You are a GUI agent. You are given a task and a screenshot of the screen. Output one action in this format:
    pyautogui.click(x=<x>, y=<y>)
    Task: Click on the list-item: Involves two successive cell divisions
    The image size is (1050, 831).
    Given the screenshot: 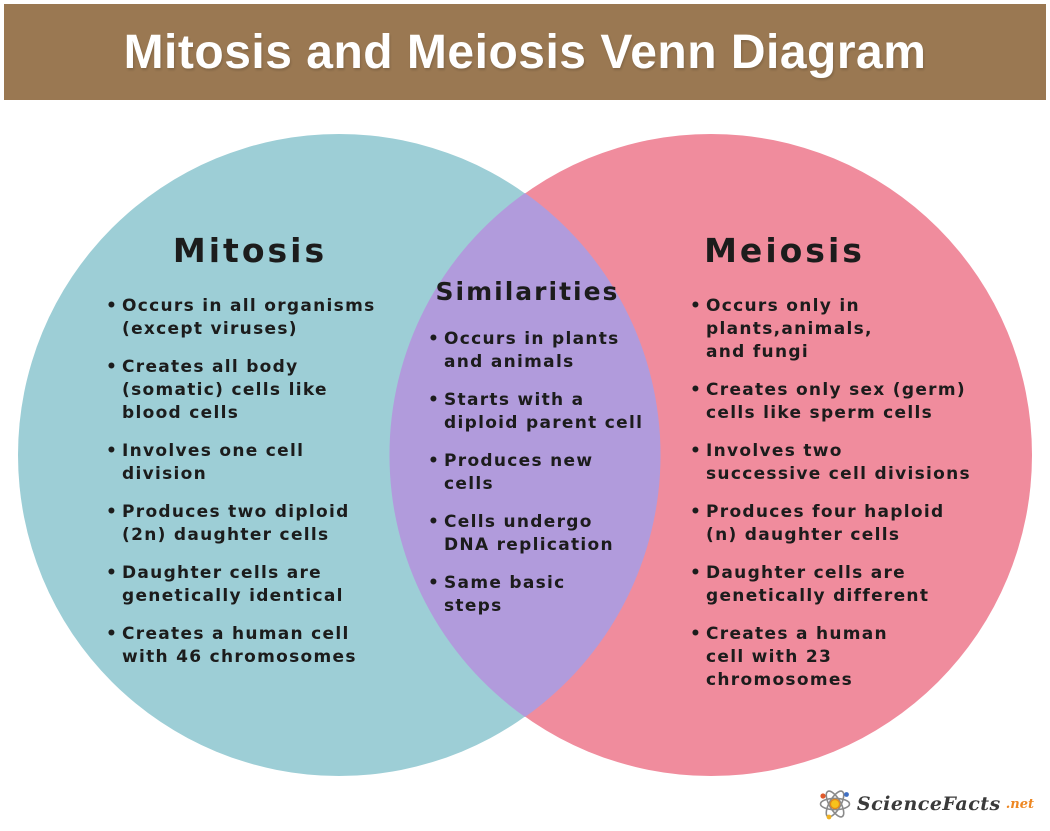 What is the action you would take?
    pyautogui.click(x=855, y=463)
    